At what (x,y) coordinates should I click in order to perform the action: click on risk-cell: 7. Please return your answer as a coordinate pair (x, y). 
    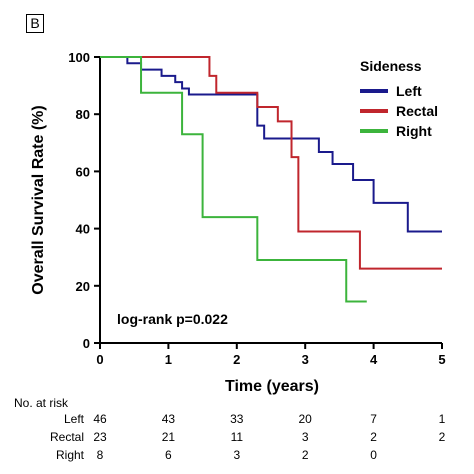
    Looking at the image, I should click on (373, 419).